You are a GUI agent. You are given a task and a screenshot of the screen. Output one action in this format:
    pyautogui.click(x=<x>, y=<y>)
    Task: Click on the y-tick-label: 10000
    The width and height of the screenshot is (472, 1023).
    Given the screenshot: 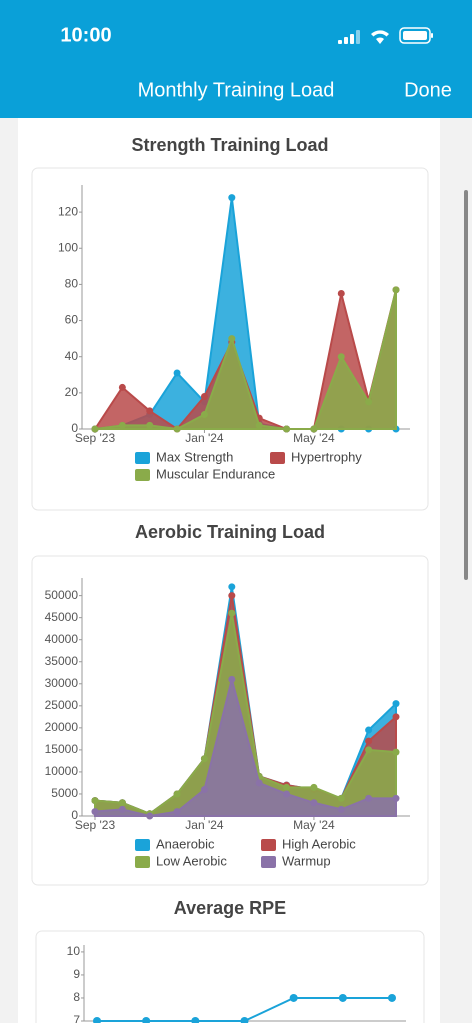 What is the action you would take?
    pyautogui.click(x=62, y=771)
    